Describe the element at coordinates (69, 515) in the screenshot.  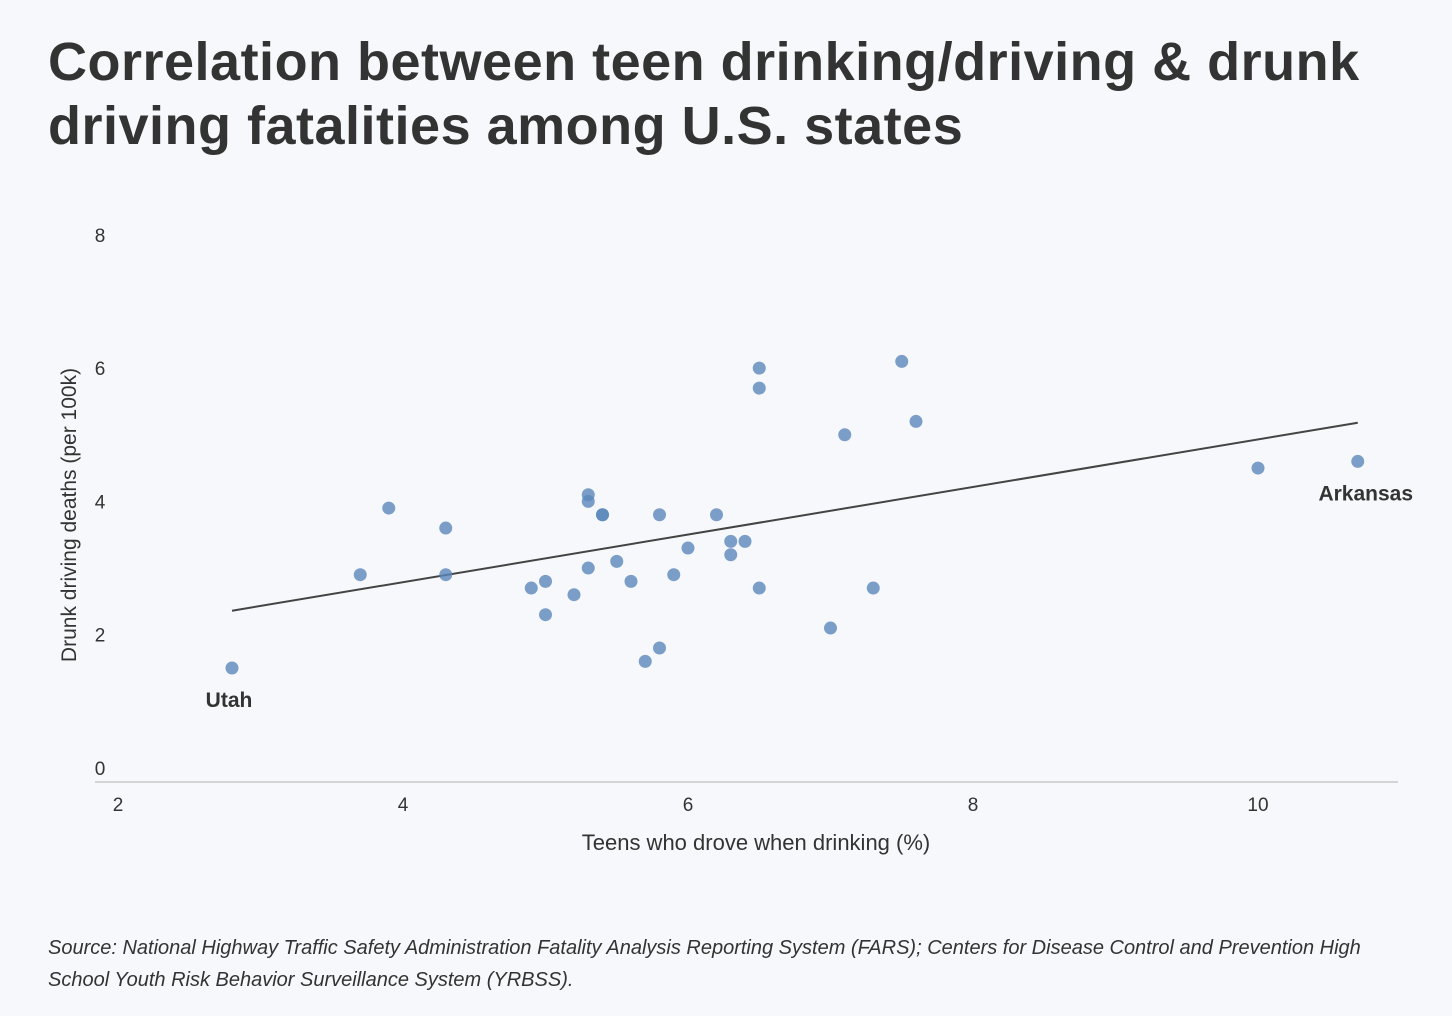
I see `y-axis-label: Drunk driving deaths (per 100k)` at that location.